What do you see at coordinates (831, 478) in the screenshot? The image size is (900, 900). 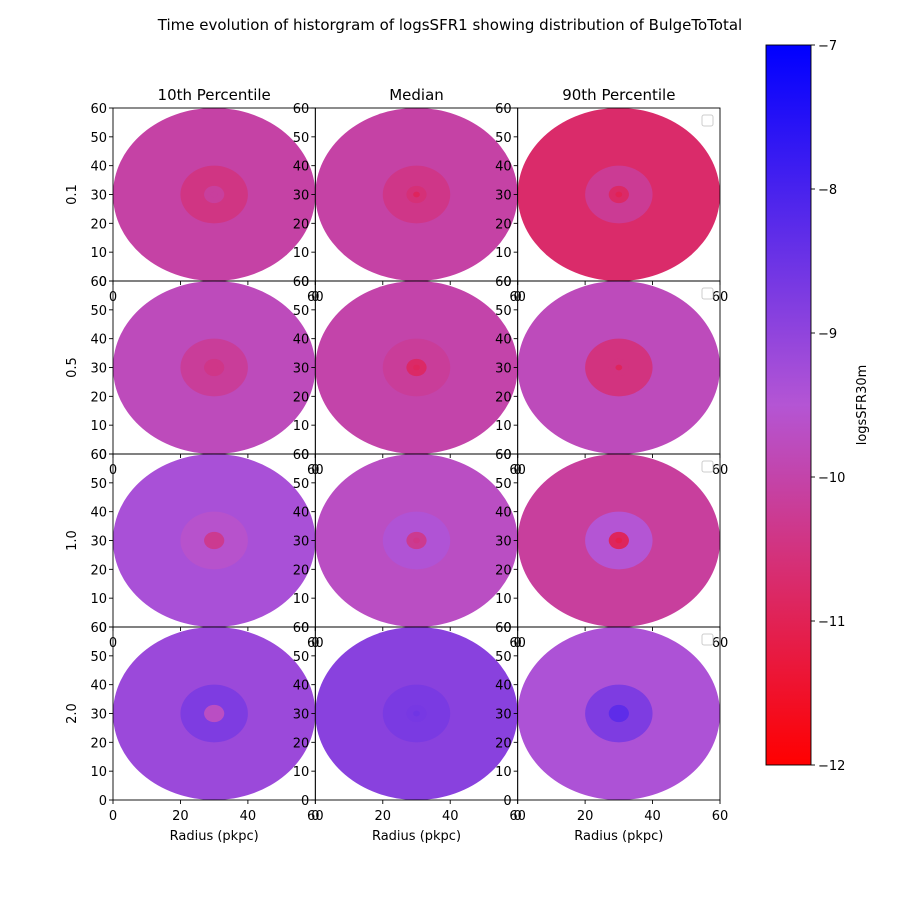 I see `colorbar-tick-label: −10` at bounding box center [831, 478].